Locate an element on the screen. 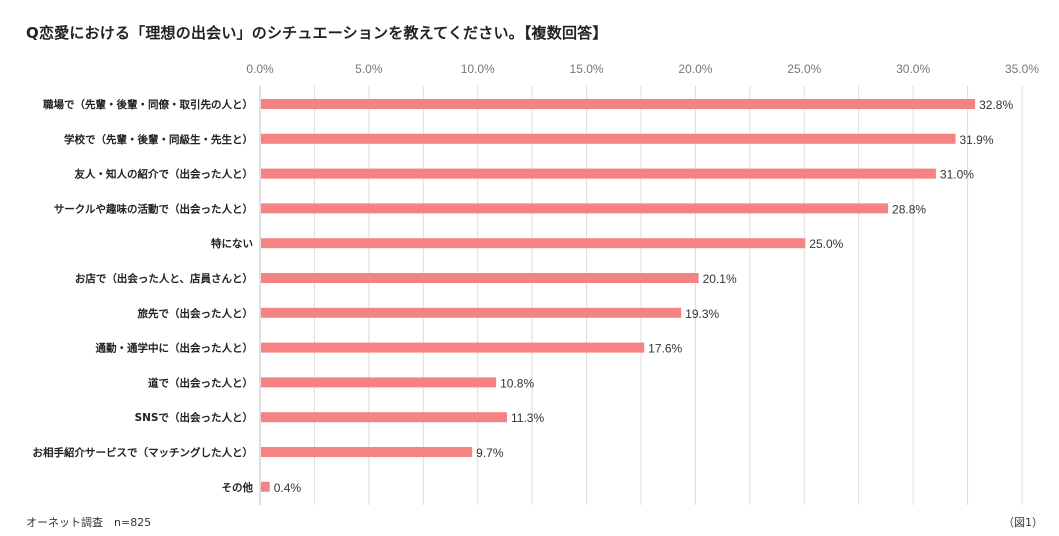 The height and width of the screenshot is (536, 1059). data-label: 25.0% is located at coordinates (826, 244).